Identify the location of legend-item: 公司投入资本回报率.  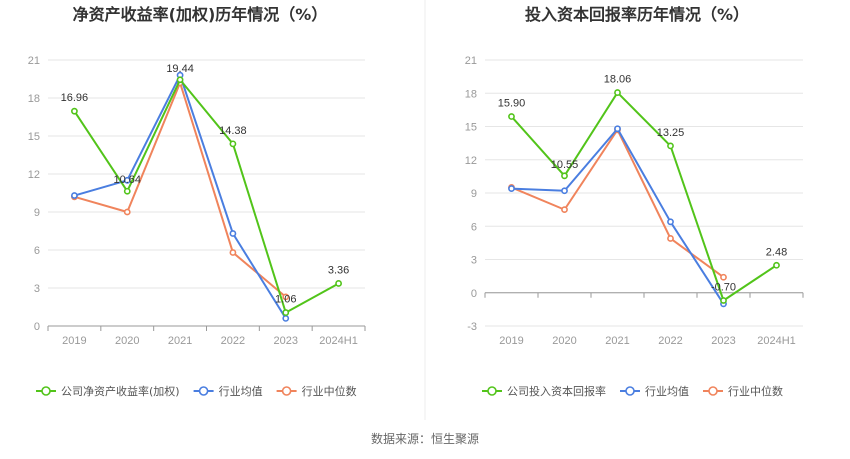
(544, 391).